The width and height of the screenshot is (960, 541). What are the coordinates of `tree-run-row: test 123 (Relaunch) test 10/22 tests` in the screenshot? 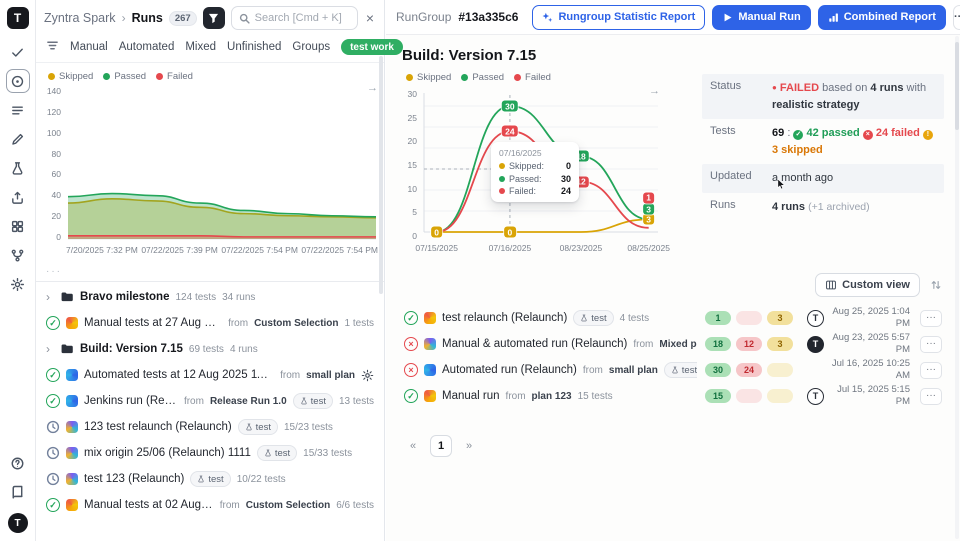 It's located at (210, 479).